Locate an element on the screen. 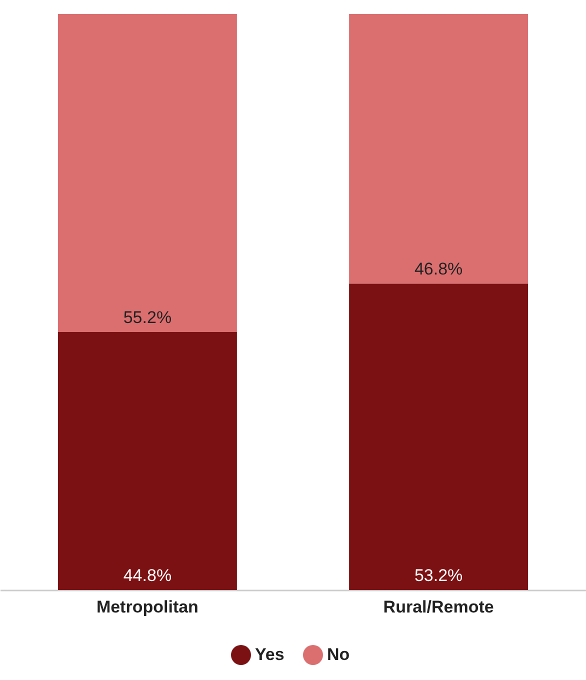  legend-label: No is located at coordinates (338, 654).